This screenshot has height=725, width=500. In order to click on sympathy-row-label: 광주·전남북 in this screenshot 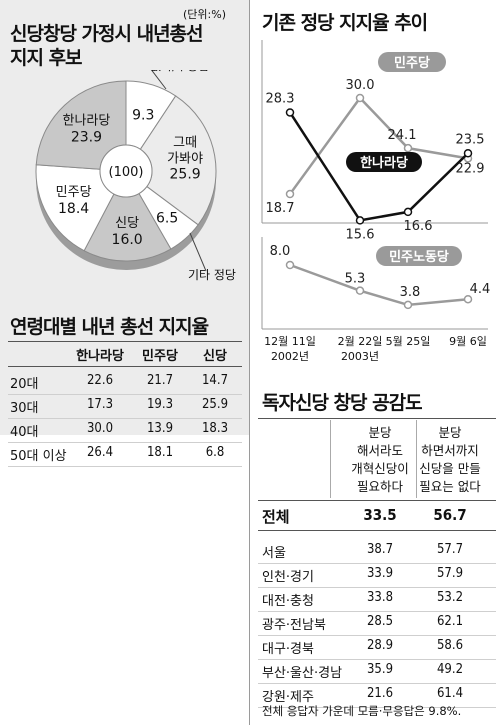, I will do `click(294, 625)`.